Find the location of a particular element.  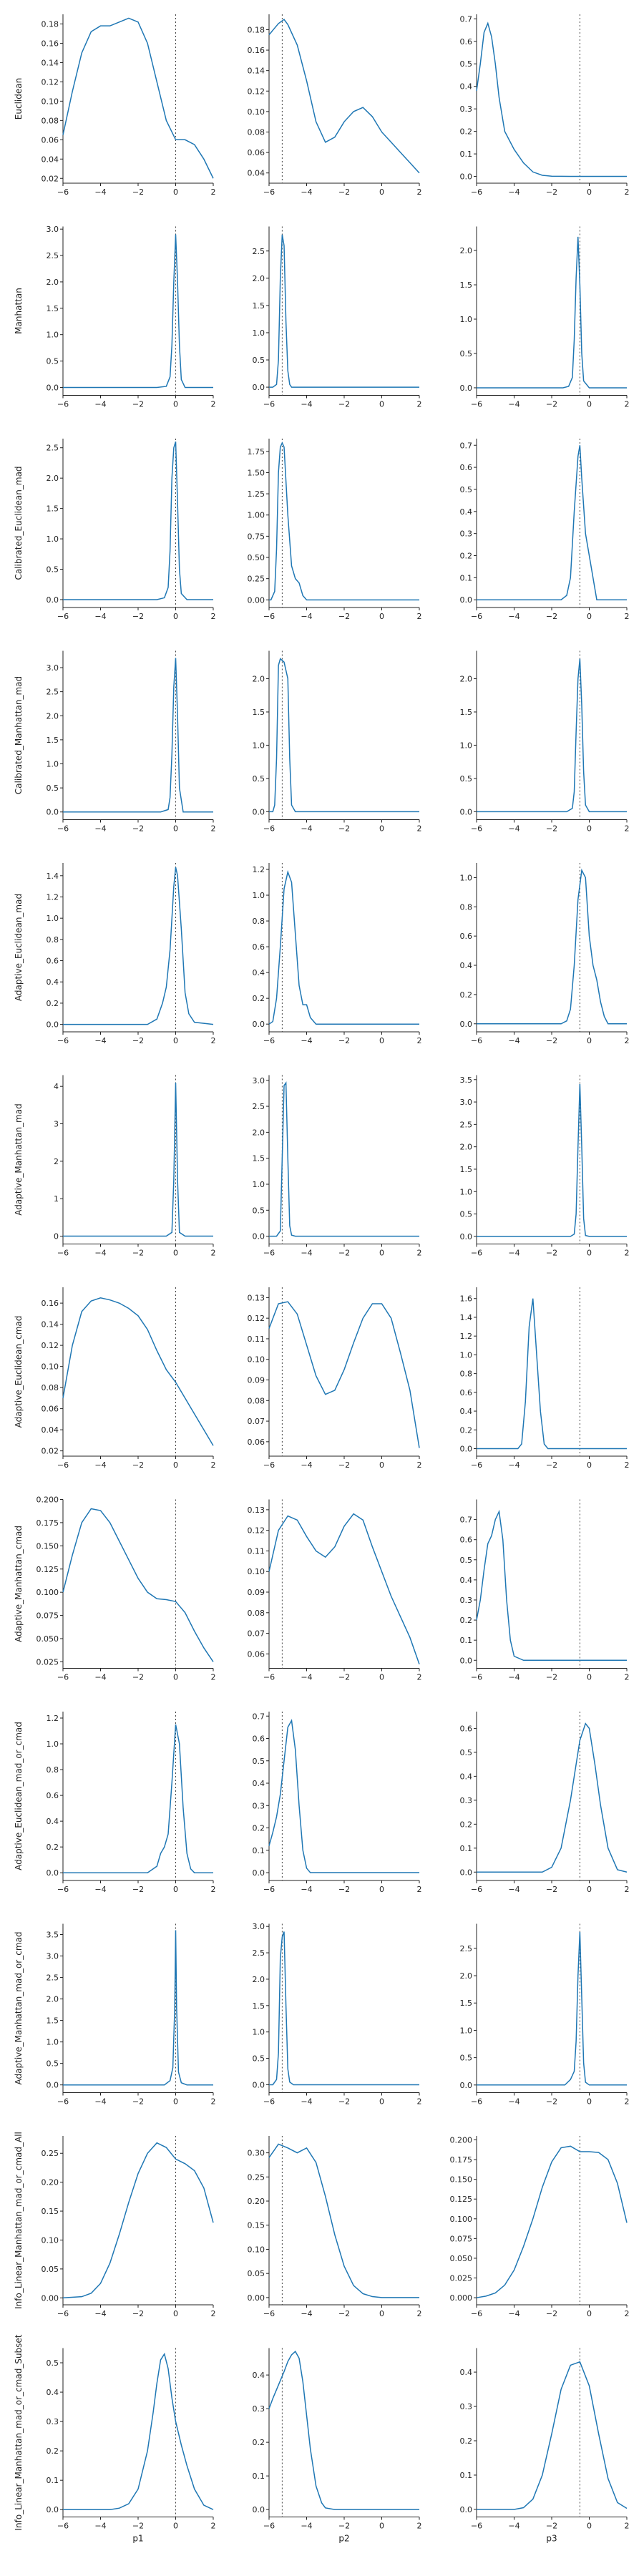

row-label: Euclidean is located at coordinates (19, 98).